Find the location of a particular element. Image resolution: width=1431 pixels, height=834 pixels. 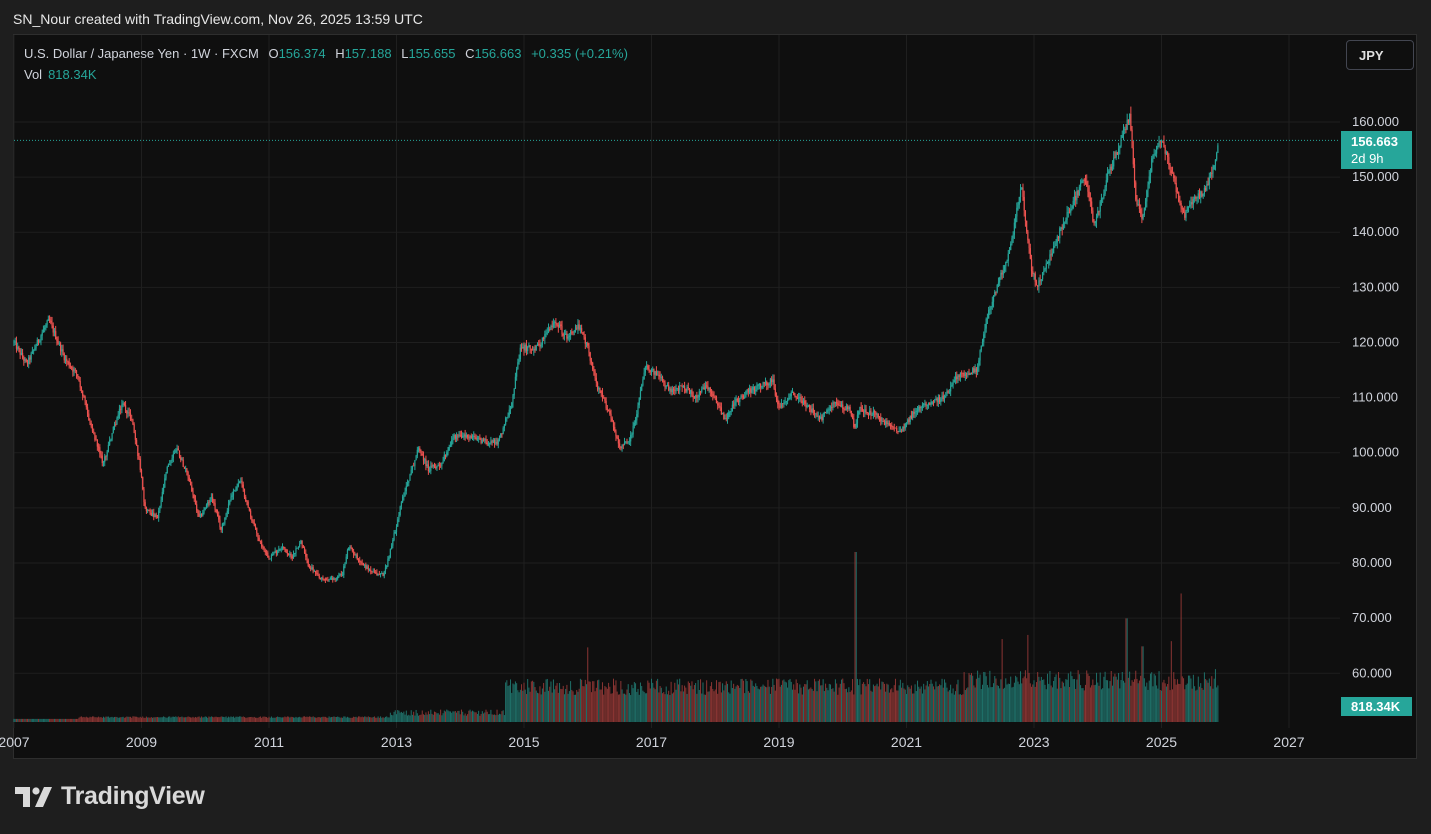

symbol-title: U.S. Dollar / Japanese Yen · 1W · FXCM is located at coordinates (141, 53).